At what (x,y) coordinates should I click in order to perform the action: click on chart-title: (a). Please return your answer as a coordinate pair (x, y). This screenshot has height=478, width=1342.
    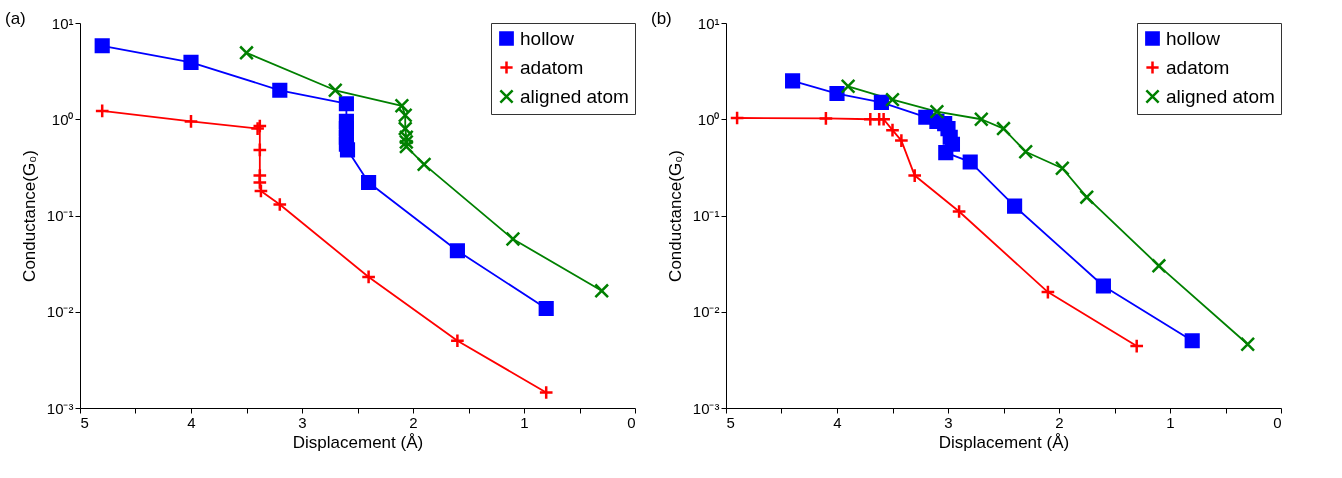
    Looking at the image, I should click on (15, 18).